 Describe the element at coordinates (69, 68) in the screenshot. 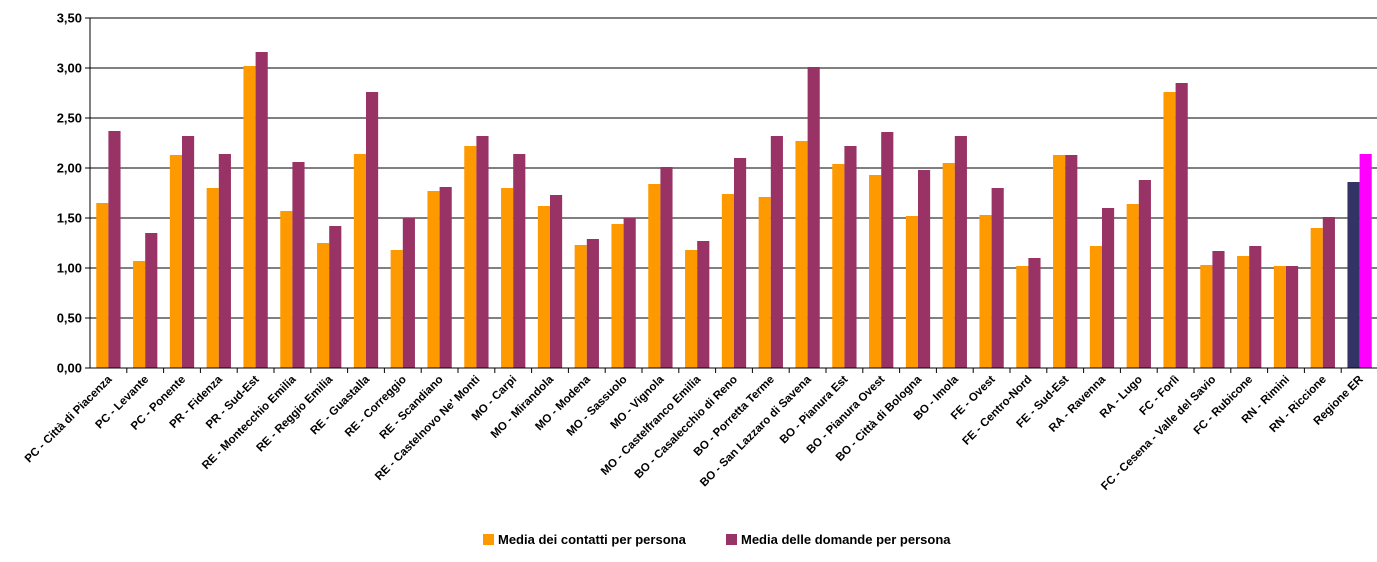

I see `y-tick-label: 3,00` at that location.